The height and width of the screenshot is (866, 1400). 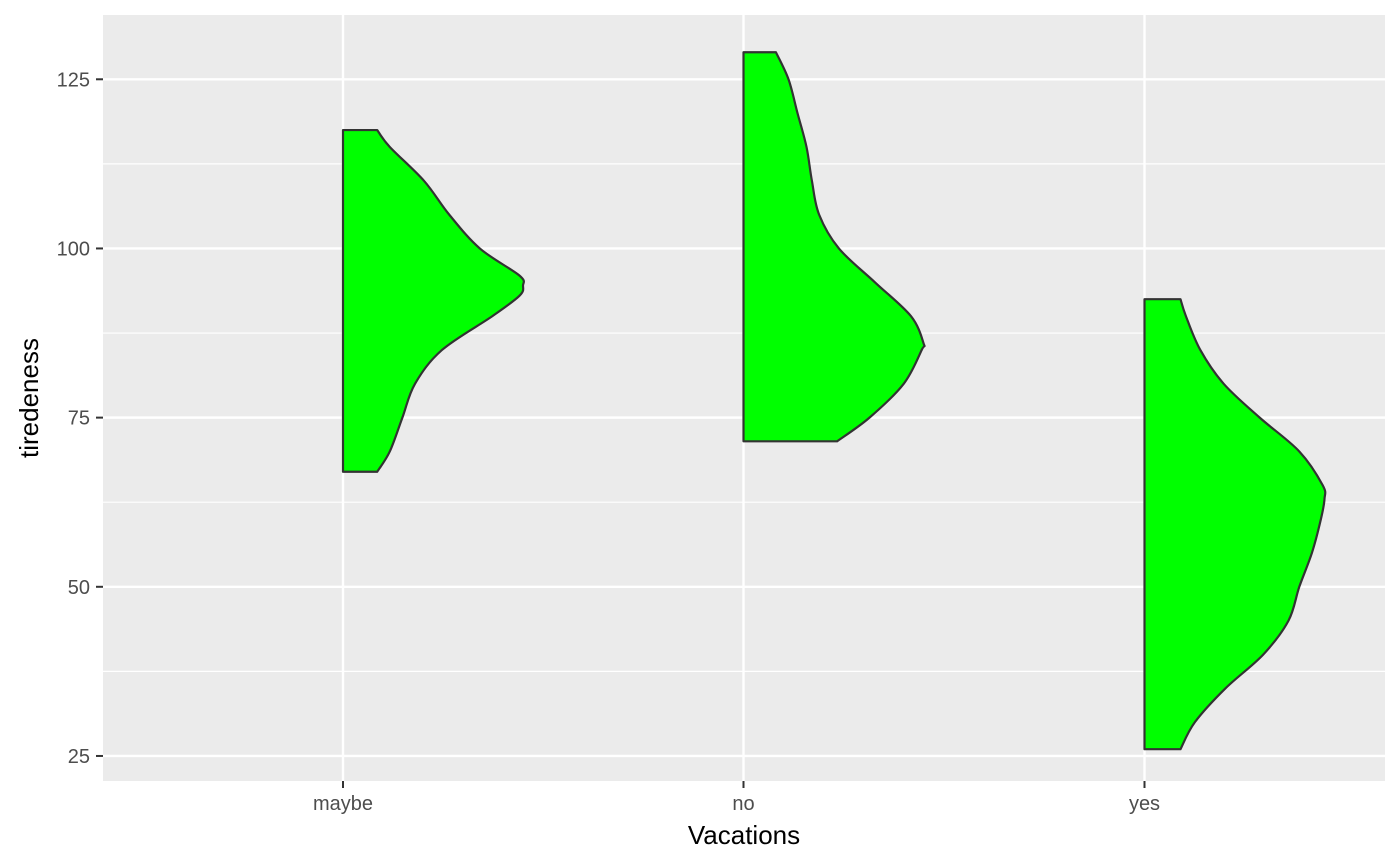 I want to click on y-axis-title: tiredeness, so click(x=29, y=398).